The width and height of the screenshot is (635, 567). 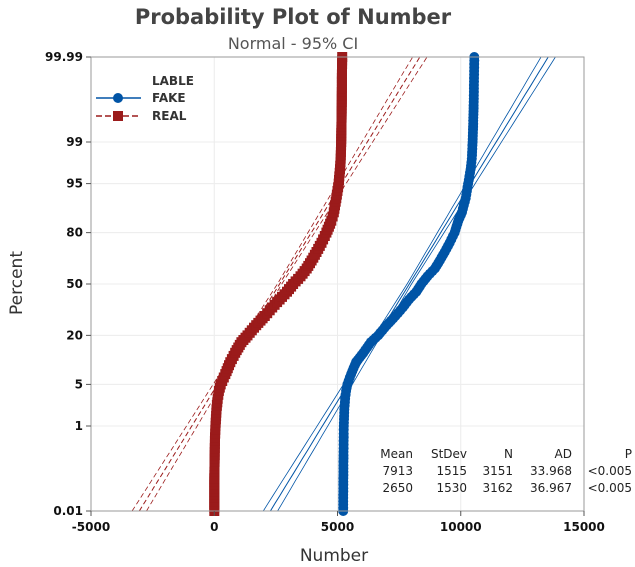 What do you see at coordinates (118, 98) in the screenshot?
I see `legend-fake-marker` at bounding box center [118, 98].